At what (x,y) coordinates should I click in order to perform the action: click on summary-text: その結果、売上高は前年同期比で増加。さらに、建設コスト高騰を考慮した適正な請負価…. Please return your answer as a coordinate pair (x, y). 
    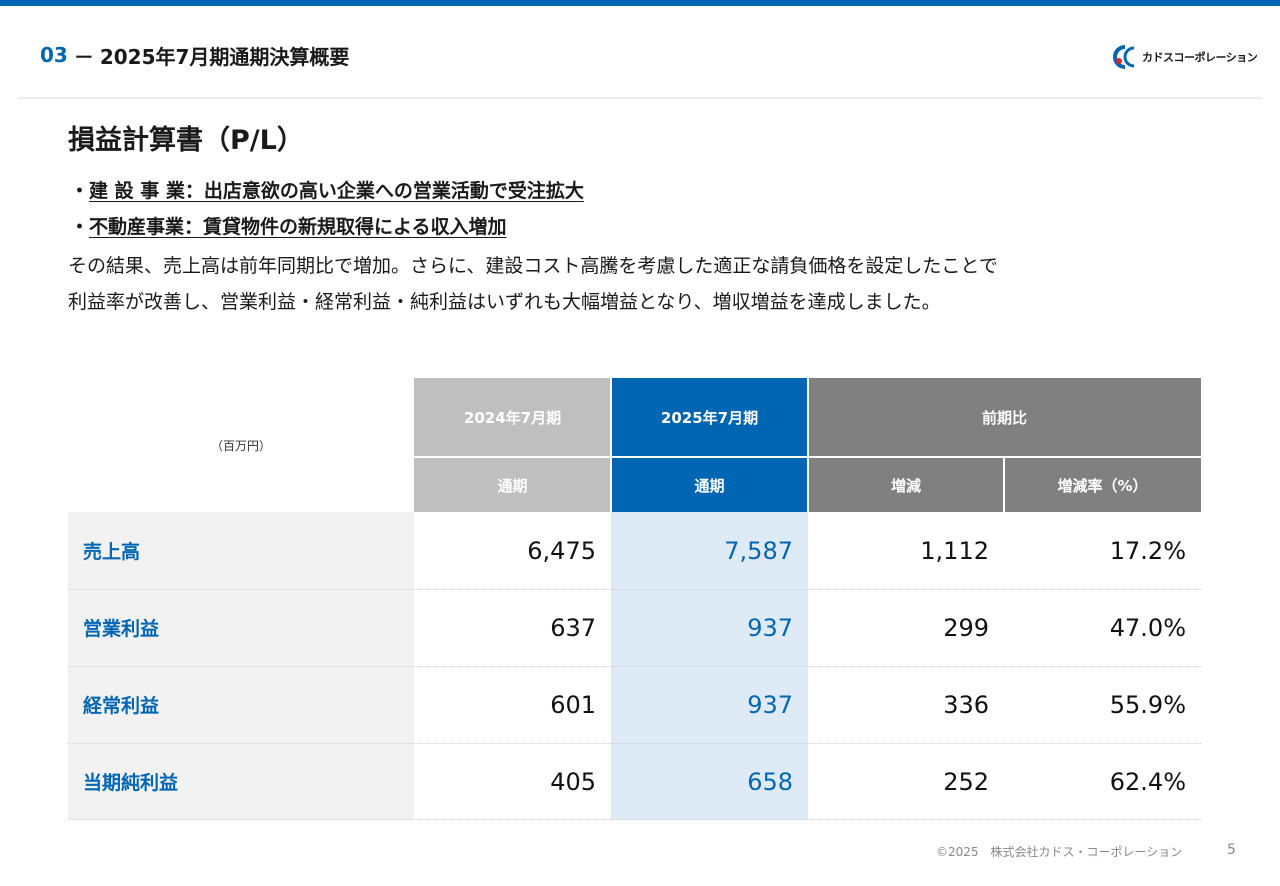
    Looking at the image, I should click on (643, 284).